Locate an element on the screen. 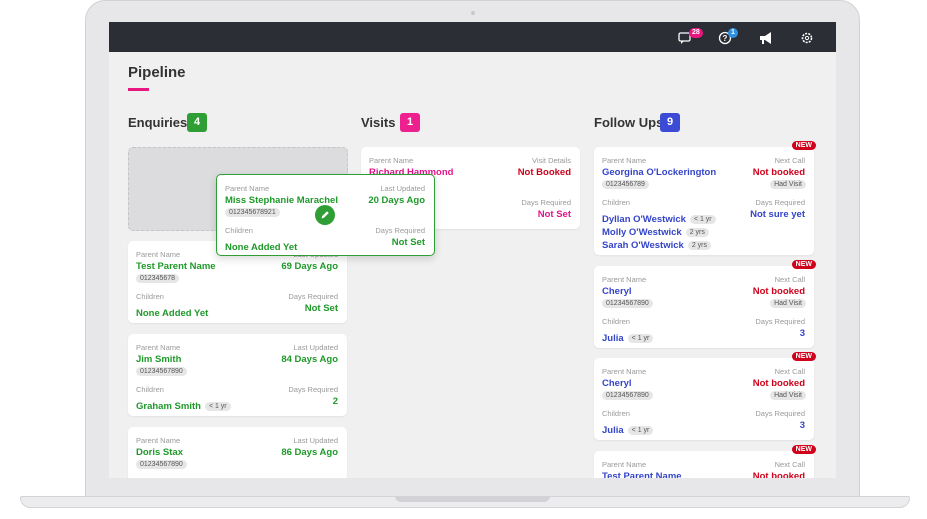 The width and height of the screenshot is (927, 519). parent-name: Richard Hammond is located at coordinates (411, 172).